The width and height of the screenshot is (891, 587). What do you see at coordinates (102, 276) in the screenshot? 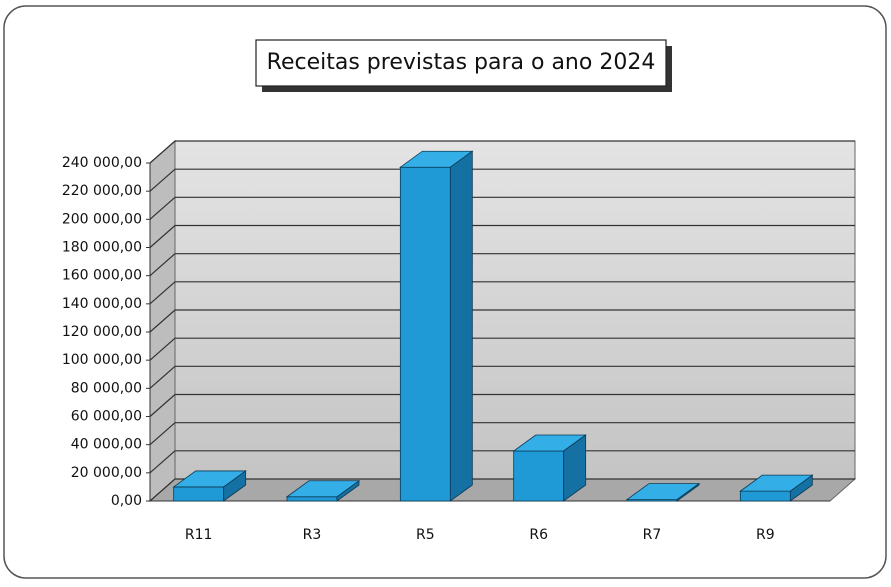
I see `y-tick-label: 160 000,00` at bounding box center [102, 276].